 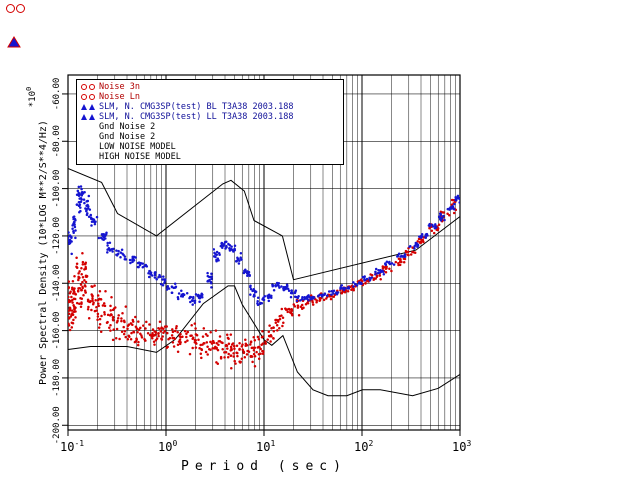 I want to click on svg-text: *100, so click(x=31, y=97).